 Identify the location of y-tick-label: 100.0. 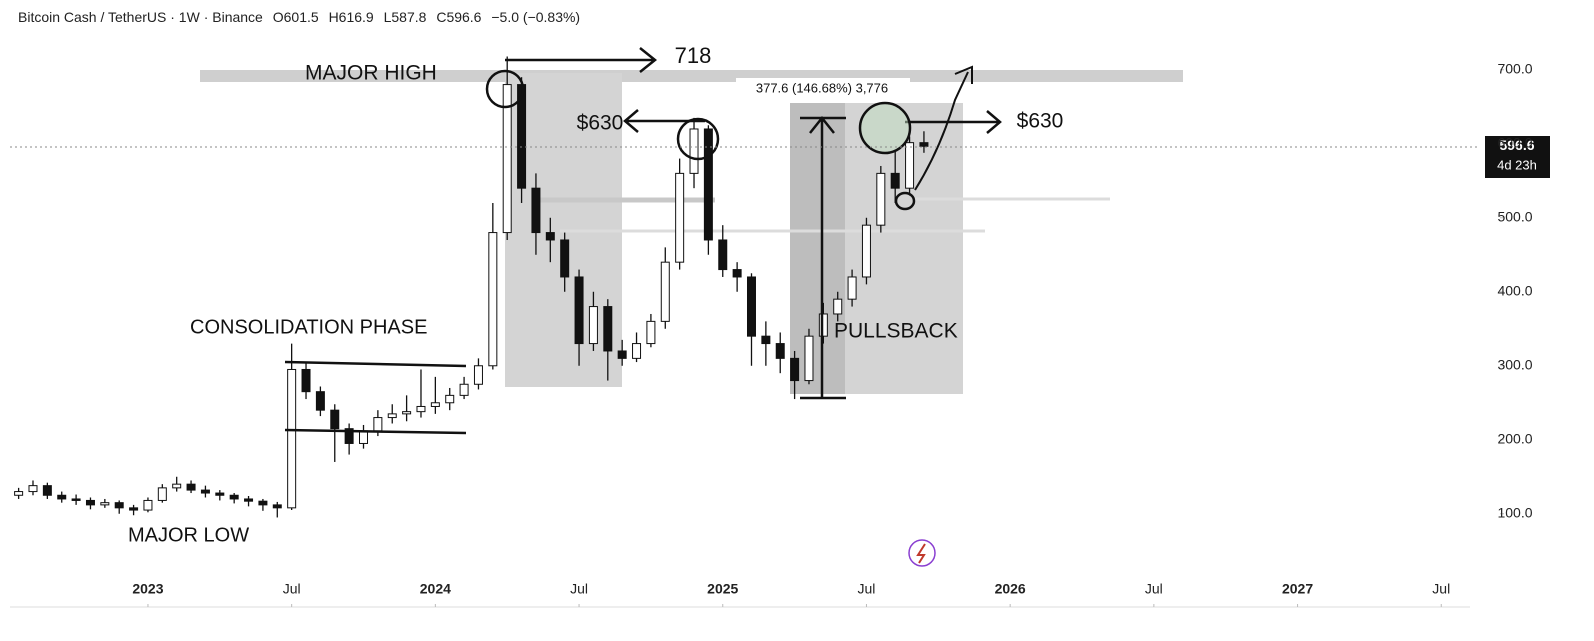
(1514, 512).